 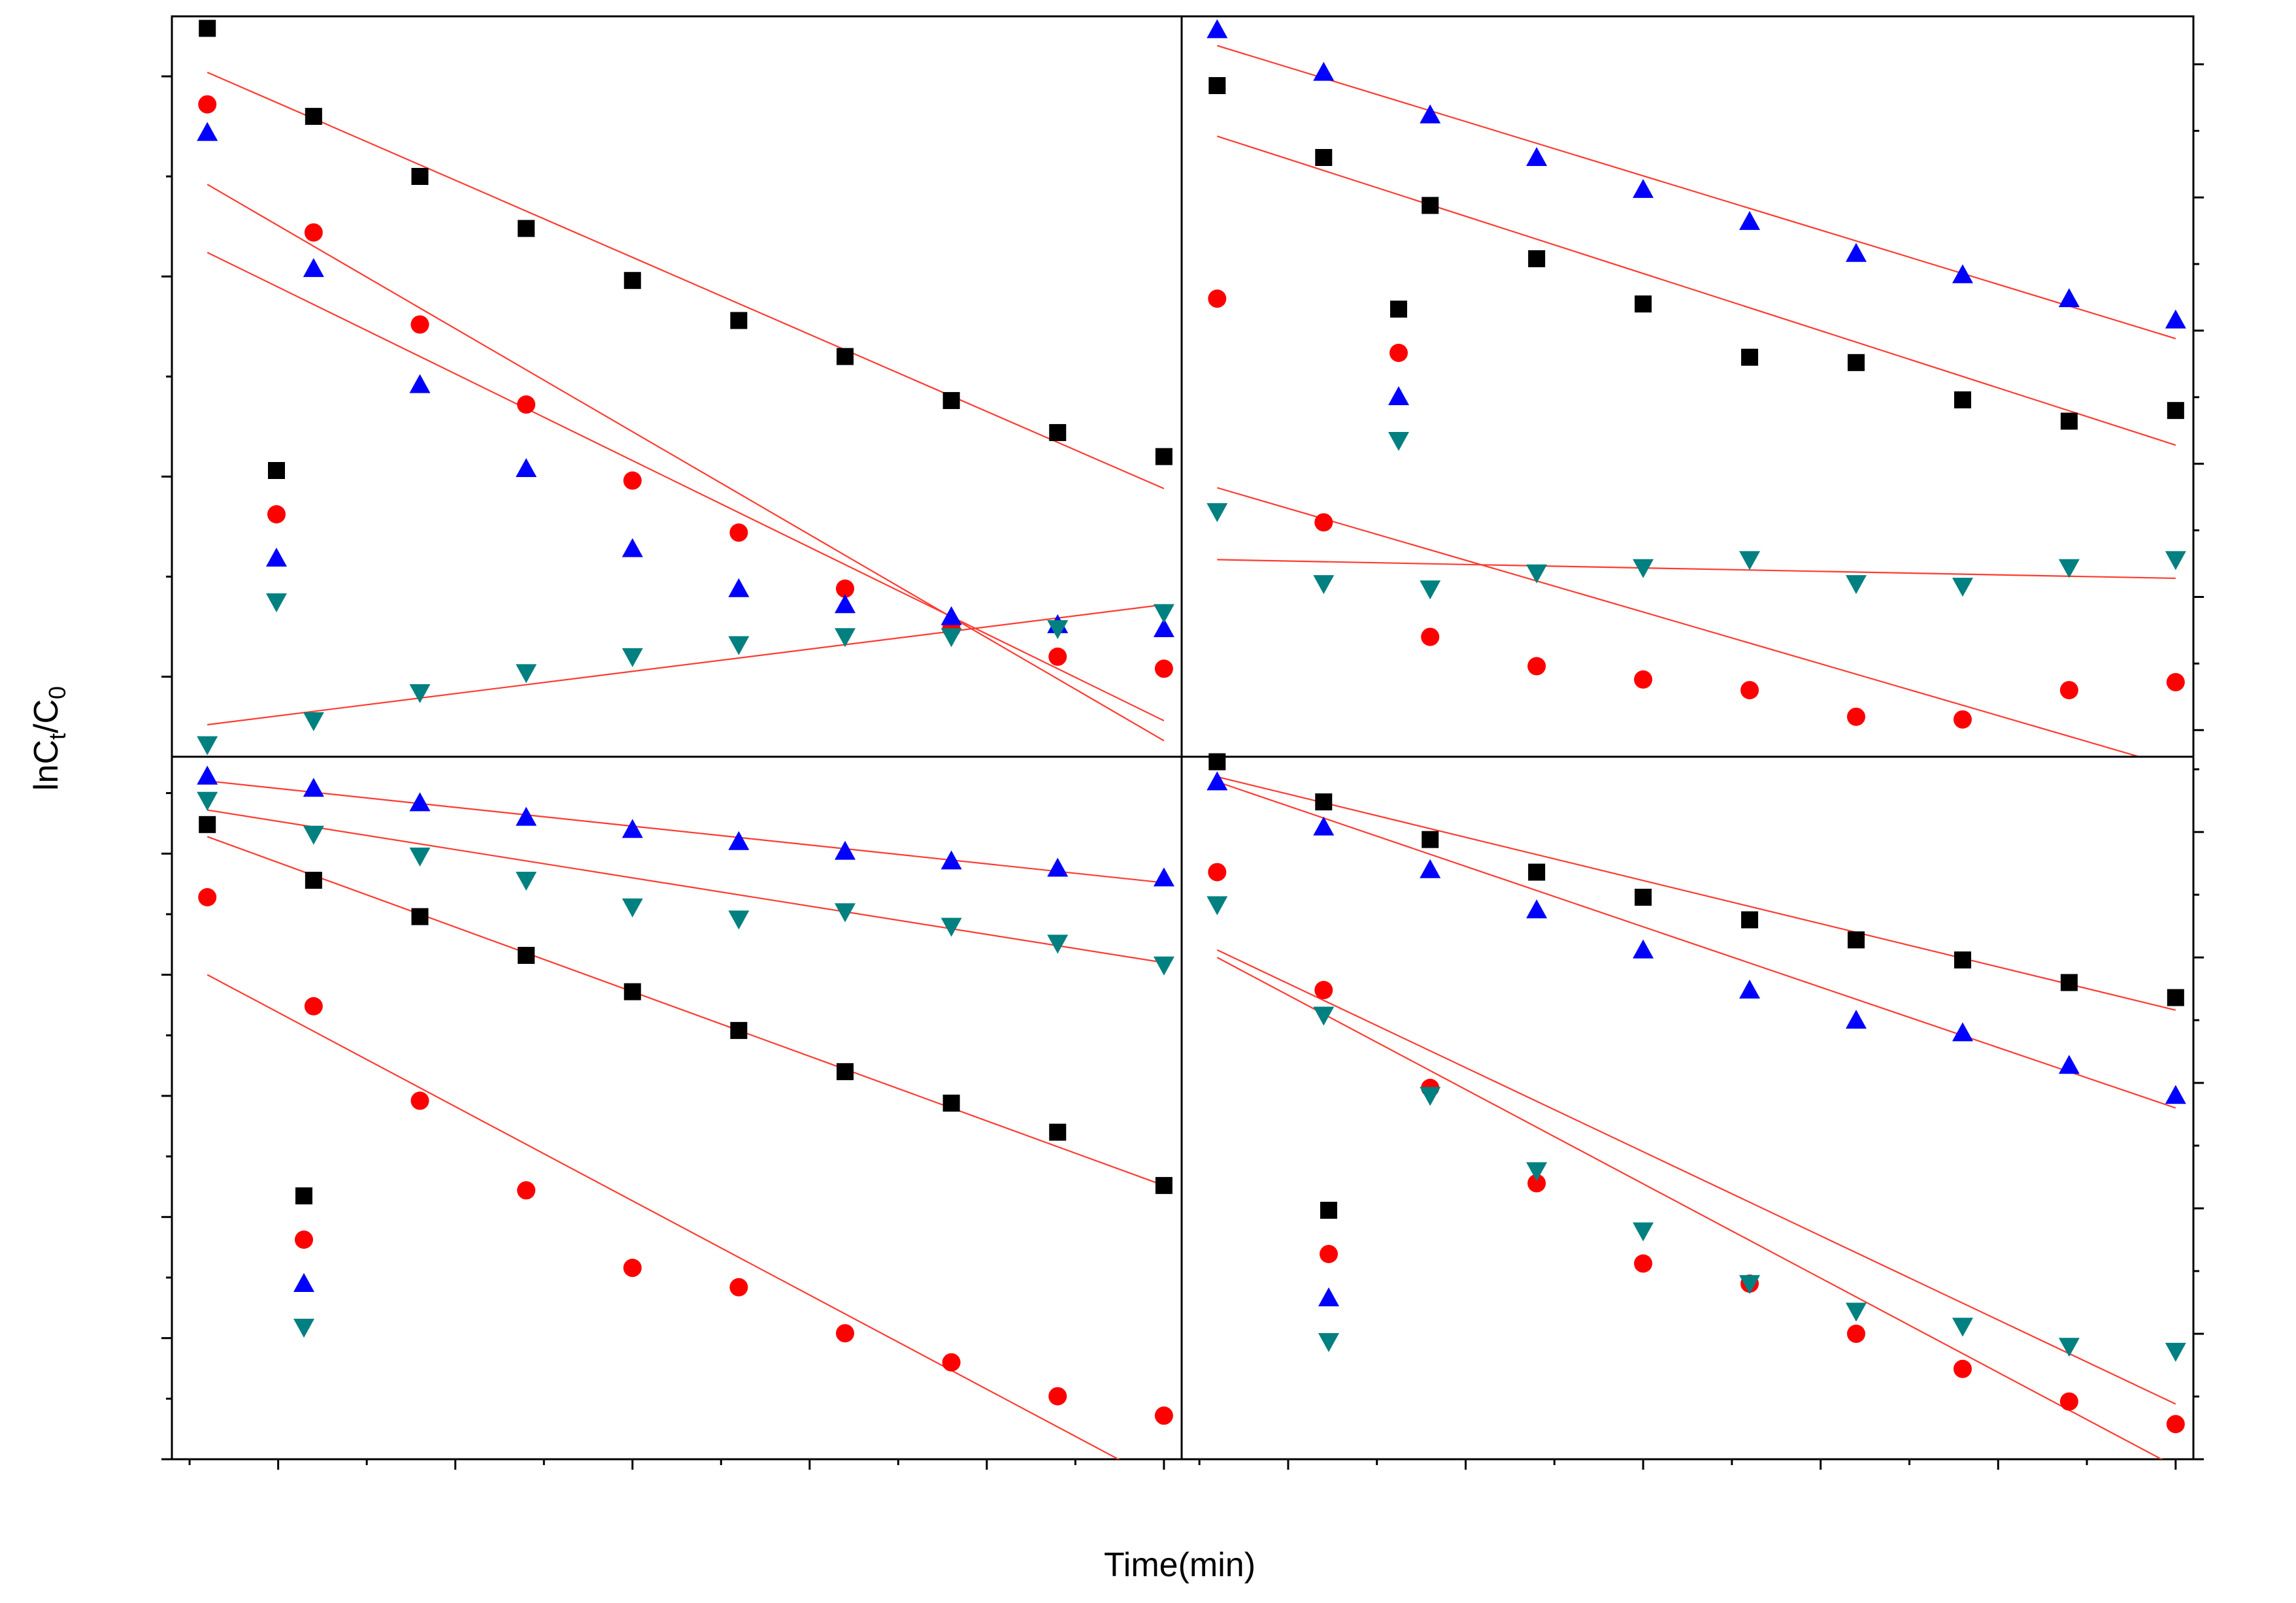 What do you see at coordinates (276, 514) in the screenshot?
I see `panel-a-legend-marker-40-mg` at bounding box center [276, 514].